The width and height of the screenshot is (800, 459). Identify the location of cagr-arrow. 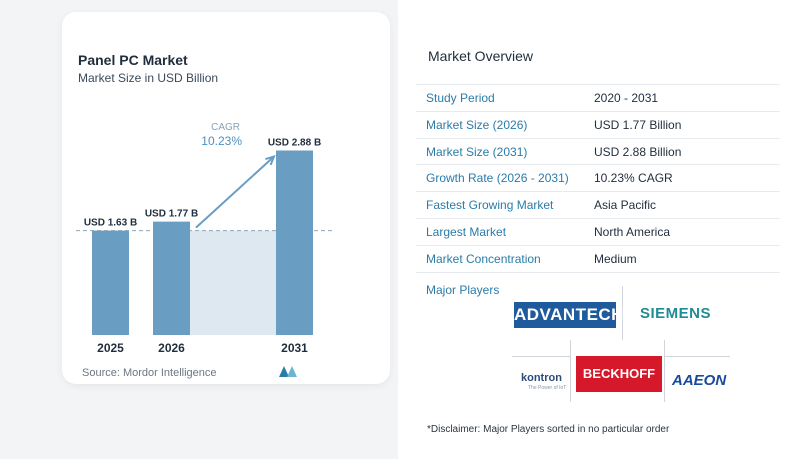
(235, 192).